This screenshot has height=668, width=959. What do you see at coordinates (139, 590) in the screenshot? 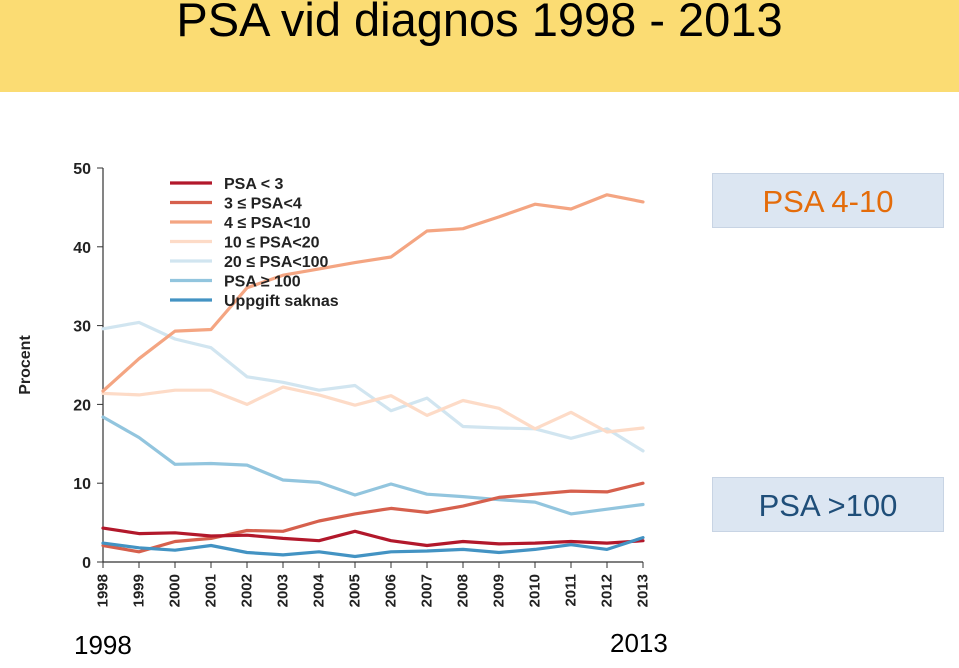
I see `x-tick-label: 1999` at bounding box center [139, 590].